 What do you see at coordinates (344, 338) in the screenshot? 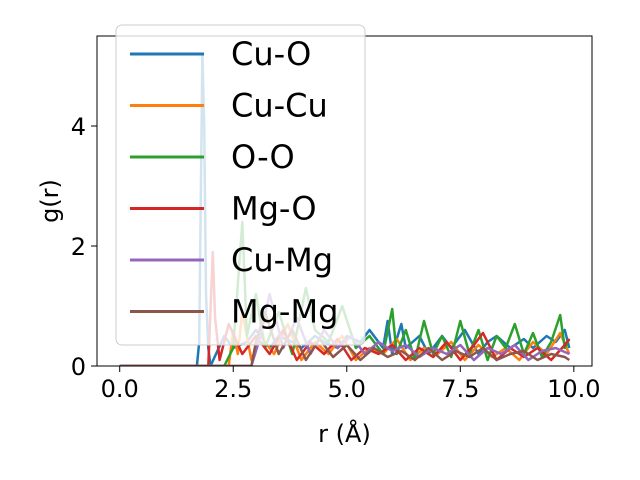
I see `series-line-mg-mg` at bounding box center [344, 338].